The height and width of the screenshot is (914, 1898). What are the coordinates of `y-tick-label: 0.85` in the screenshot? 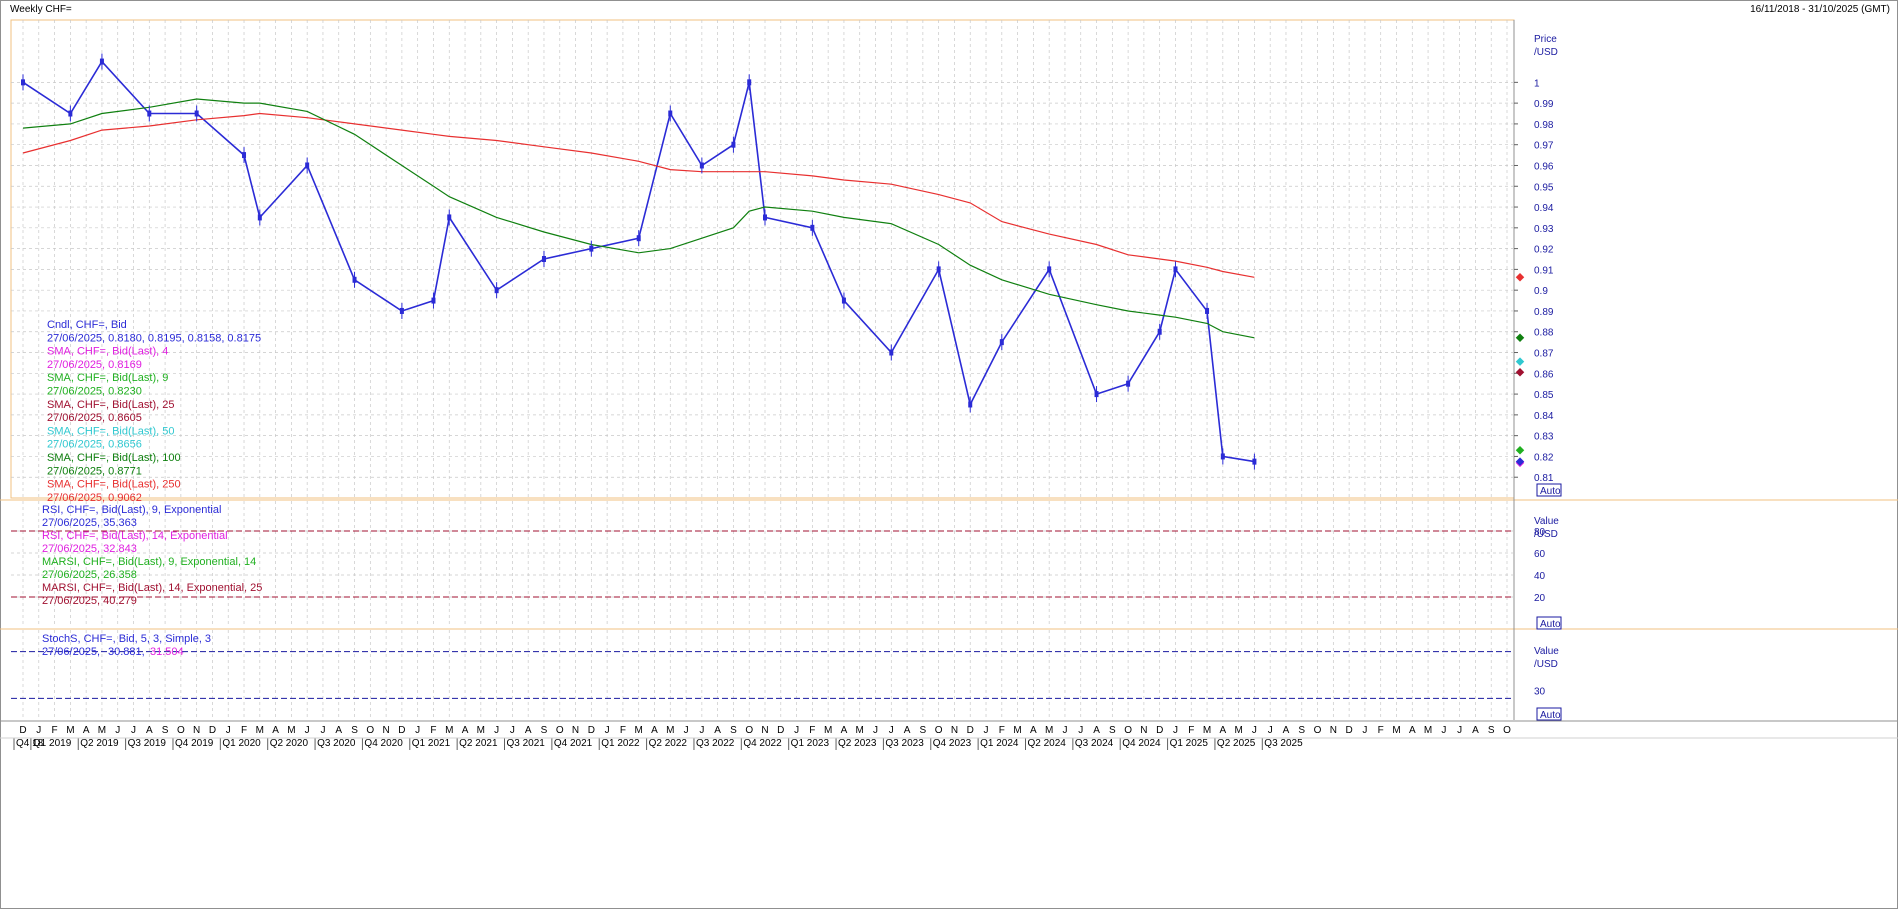 It's located at (1544, 395).